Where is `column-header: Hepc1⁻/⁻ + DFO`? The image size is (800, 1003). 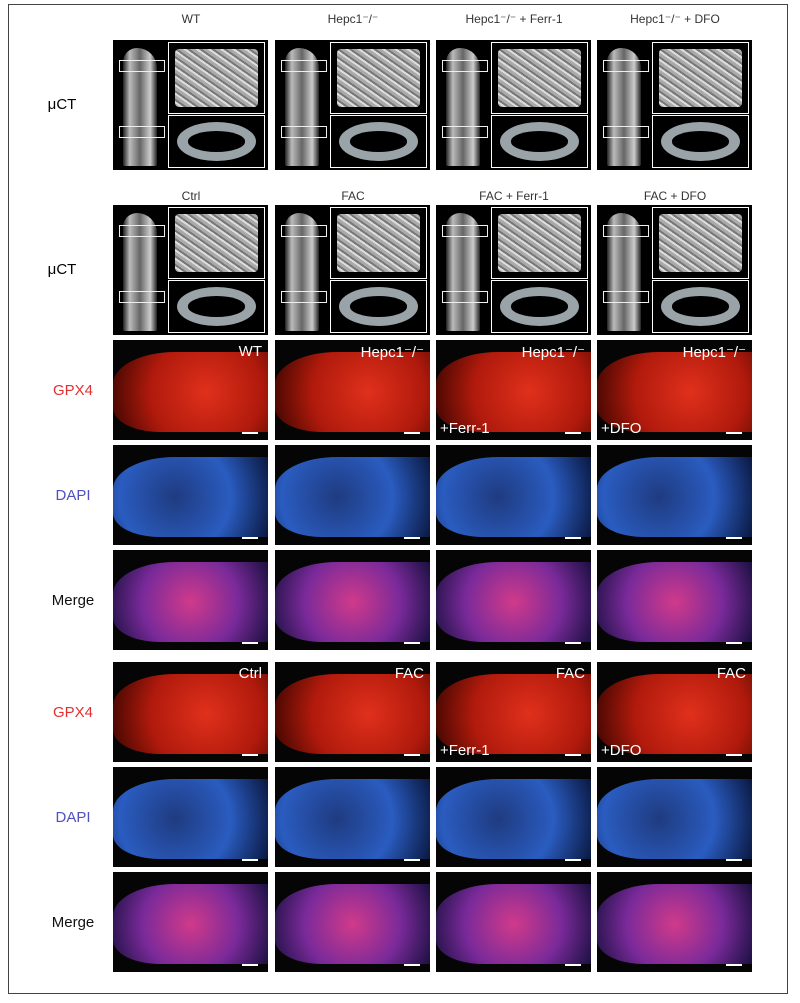 column-header: Hepc1⁻/⁻ + DFO is located at coordinates (675, 19).